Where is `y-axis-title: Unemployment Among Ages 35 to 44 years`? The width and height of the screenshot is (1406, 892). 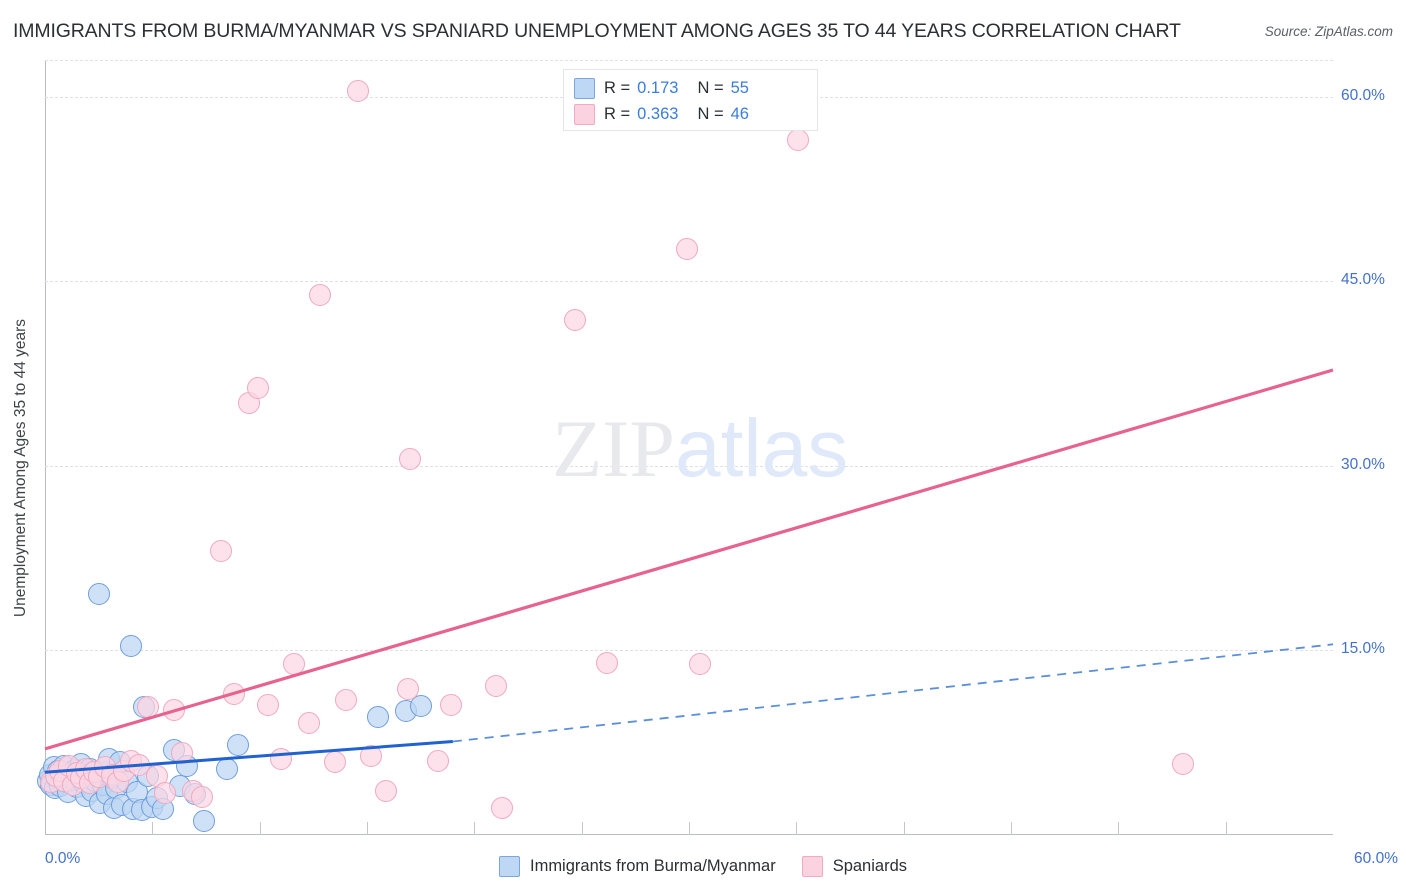
y-axis-title: Unemployment Among Ages 35 to 44 years is located at coordinates (21, 468).